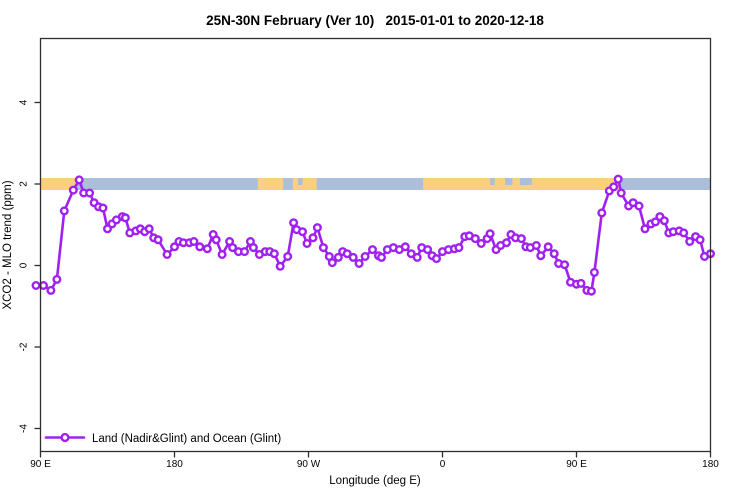  What do you see at coordinates (375, 481) in the screenshot?
I see `x-axis-title: Longitude (deg E)` at bounding box center [375, 481].